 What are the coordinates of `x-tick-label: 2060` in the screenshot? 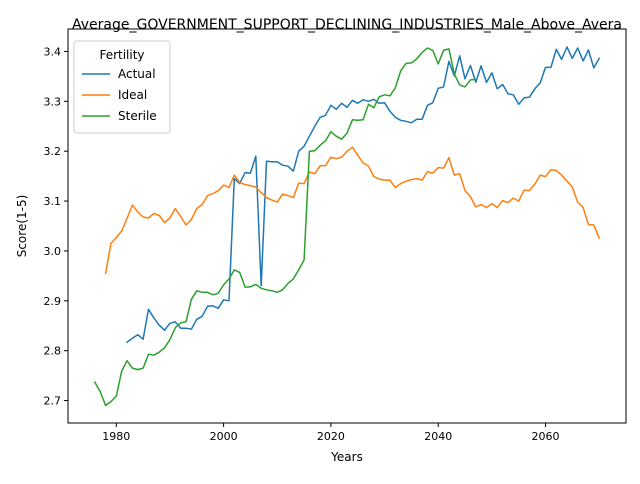 It's located at (546, 436).